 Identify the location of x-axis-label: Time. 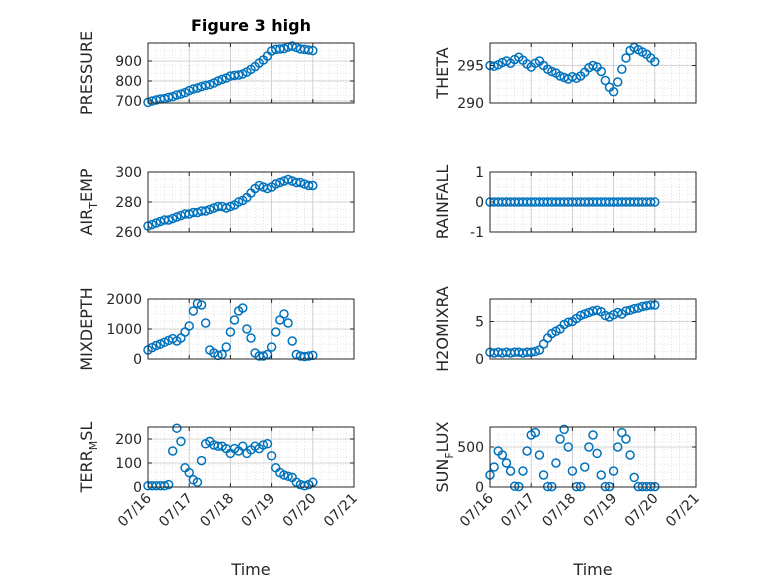
(592, 569).